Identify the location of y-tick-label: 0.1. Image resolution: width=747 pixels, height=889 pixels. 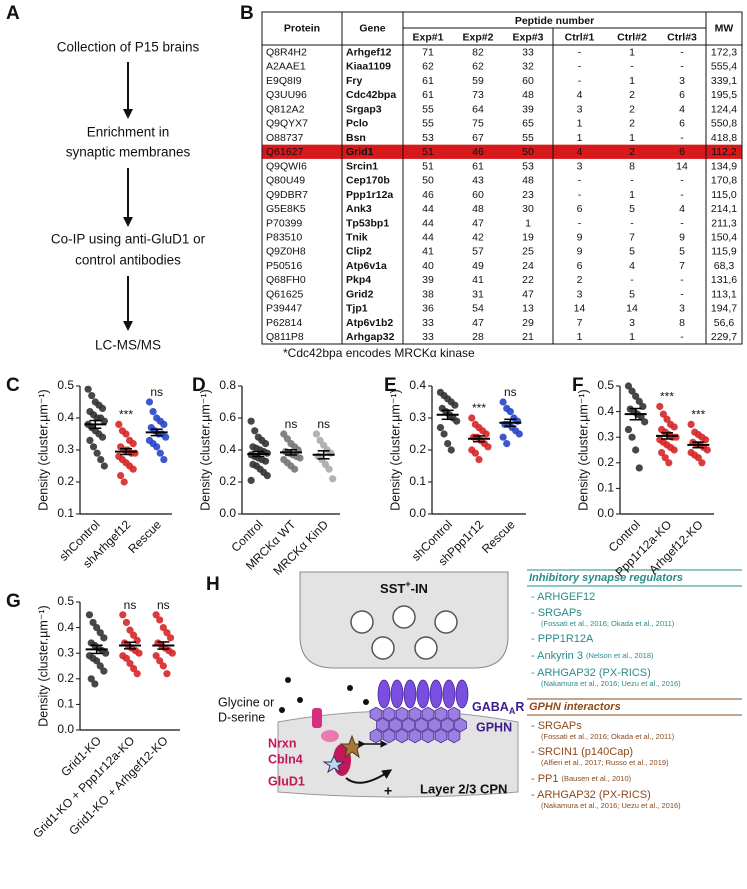
(65, 513).